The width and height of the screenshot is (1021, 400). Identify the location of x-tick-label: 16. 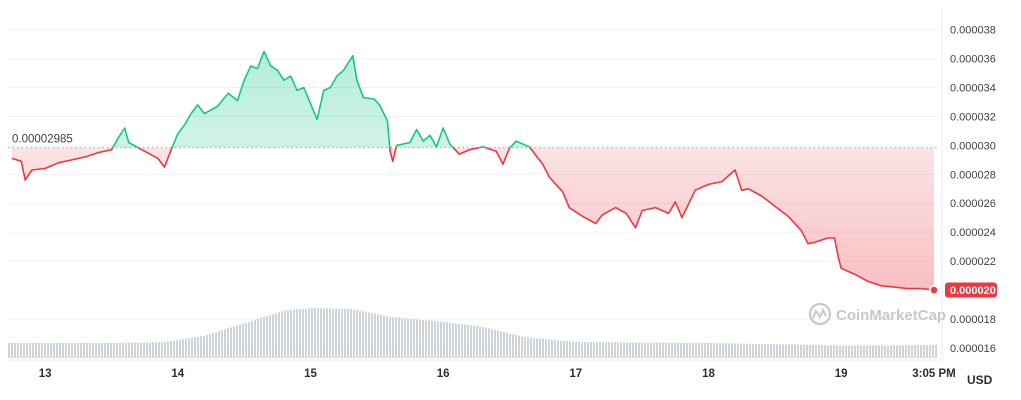
(443, 374).